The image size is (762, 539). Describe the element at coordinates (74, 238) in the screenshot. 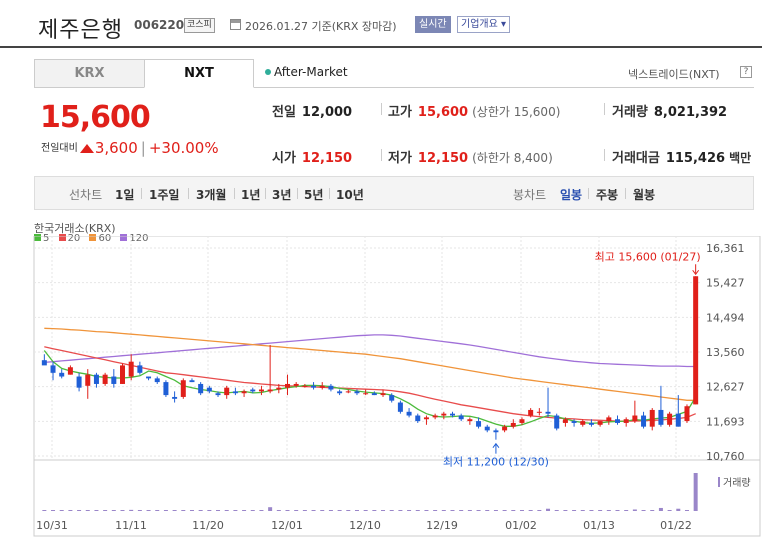

I see `legend-ma20: 20` at that location.